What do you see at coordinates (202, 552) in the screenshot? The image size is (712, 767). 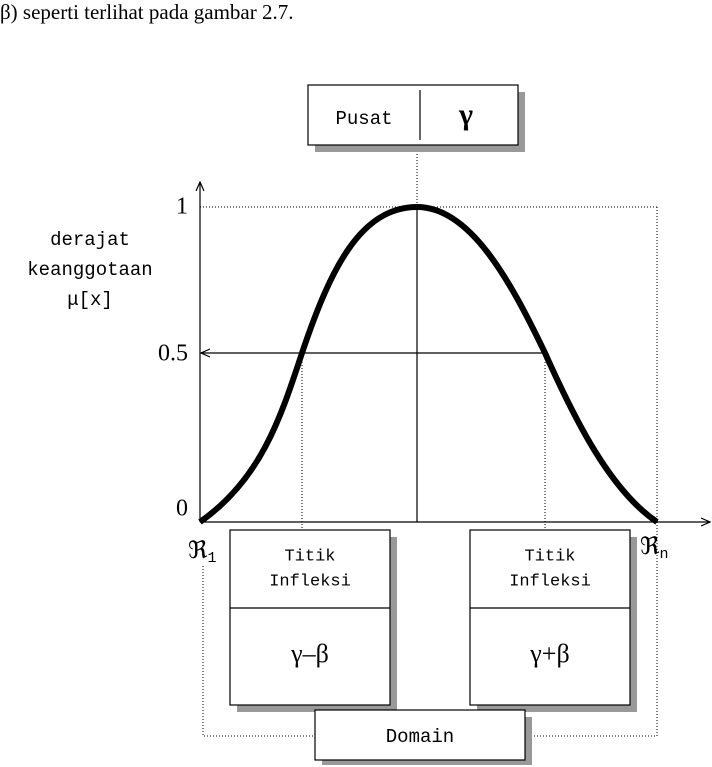 I see `x-left-label: ℜ1` at bounding box center [202, 552].